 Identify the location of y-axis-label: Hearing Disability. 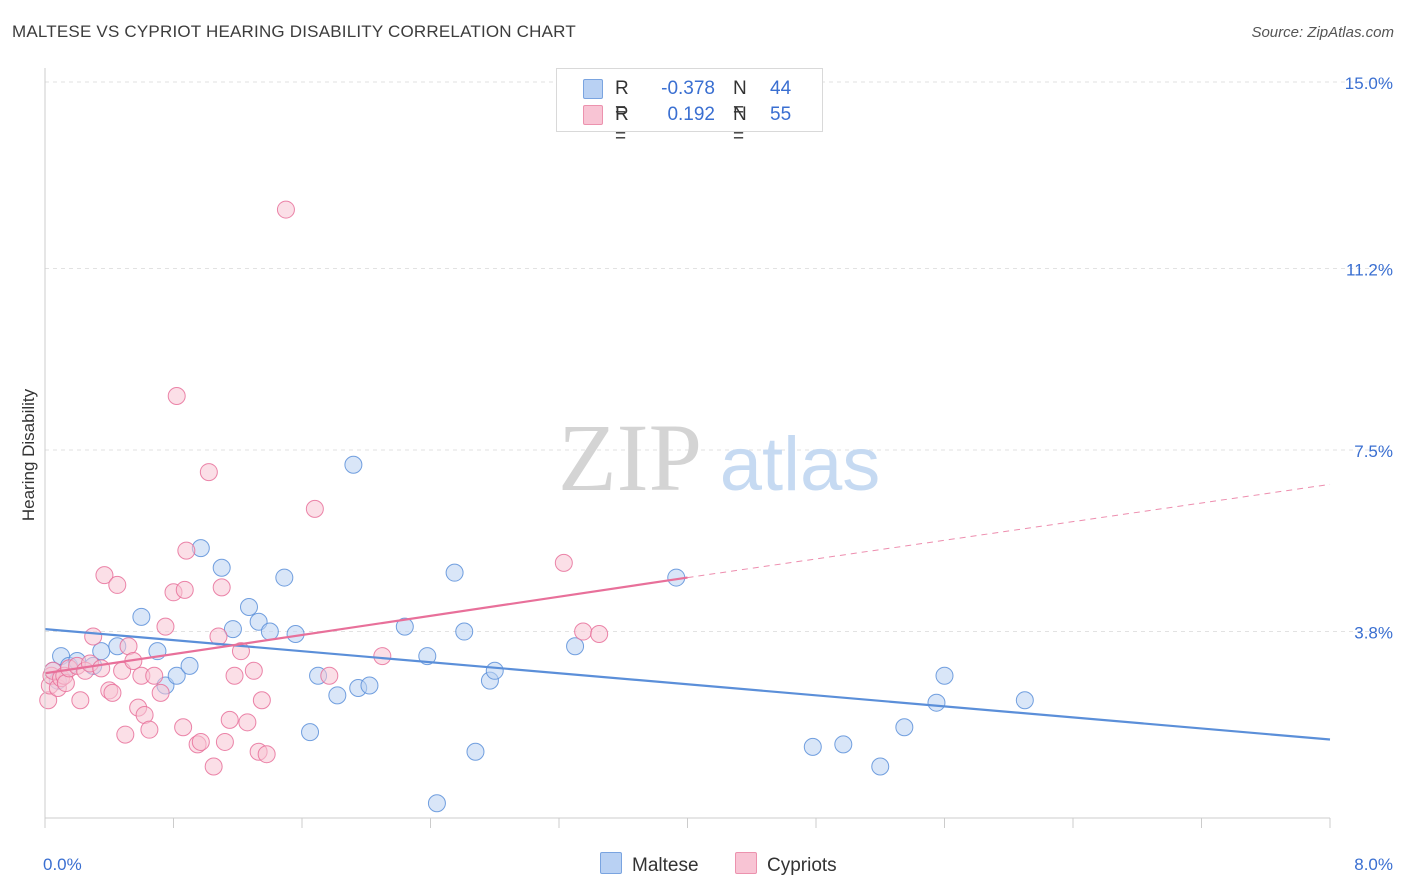
(28, 454).